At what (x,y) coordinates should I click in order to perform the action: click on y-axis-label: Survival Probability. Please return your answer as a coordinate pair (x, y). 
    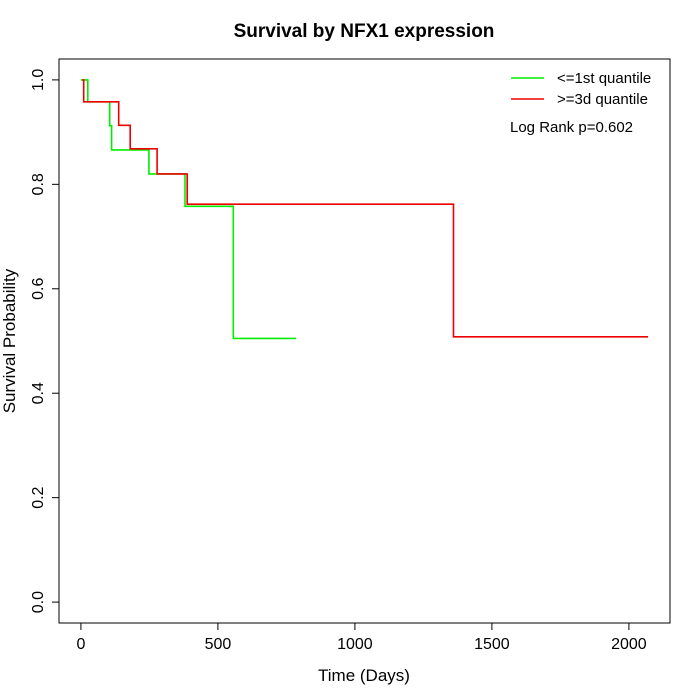
    Looking at the image, I should click on (9, 340).